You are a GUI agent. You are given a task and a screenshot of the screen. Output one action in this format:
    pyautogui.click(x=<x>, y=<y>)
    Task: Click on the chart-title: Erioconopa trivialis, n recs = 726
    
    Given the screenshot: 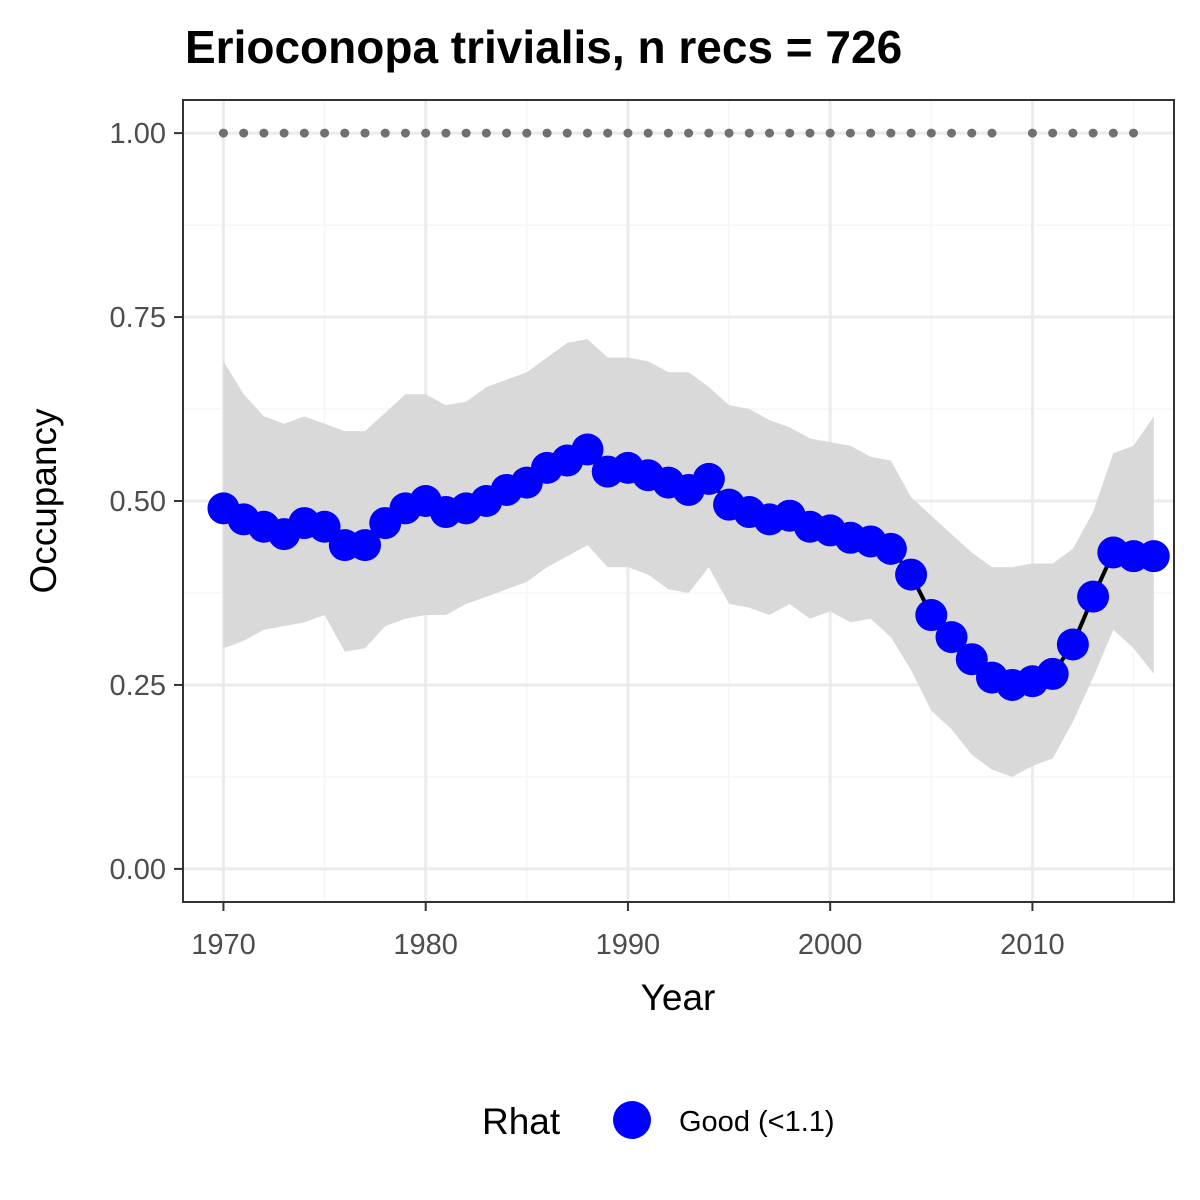 What is the action you would take?
    pyautogui.click(x=543, y=47)
    